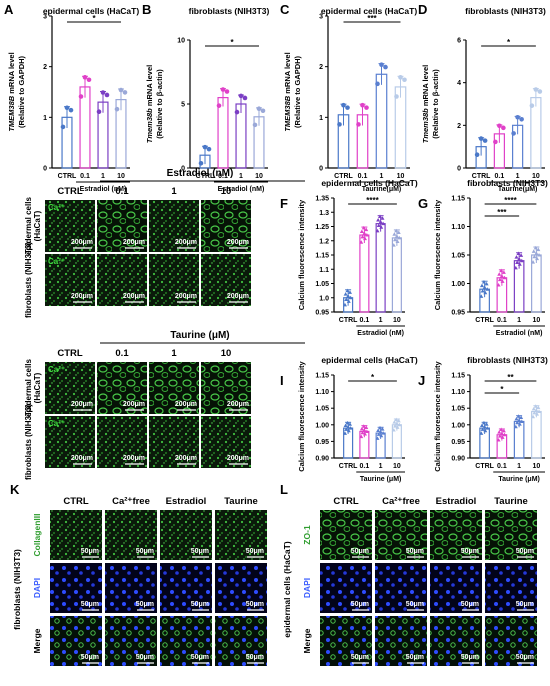 This screenshot has height=686, width=550. Describe the element at coordinates (287, 589) in the screenshot. I see `row-group-label: epidermal cells (HaCaT)` at that location.